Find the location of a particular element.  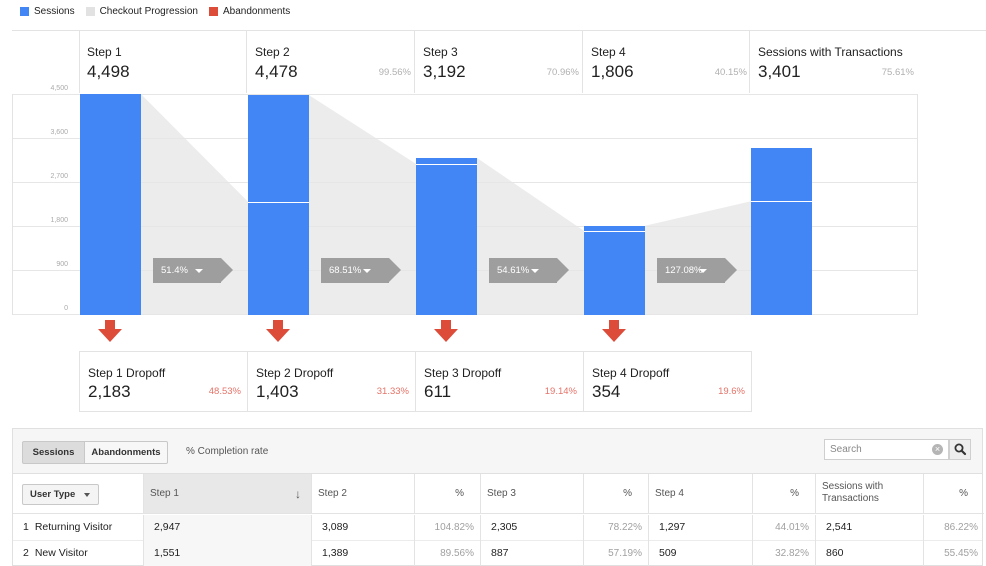

user-type-value: Returning Visitor is located at coordinates (73, 527).